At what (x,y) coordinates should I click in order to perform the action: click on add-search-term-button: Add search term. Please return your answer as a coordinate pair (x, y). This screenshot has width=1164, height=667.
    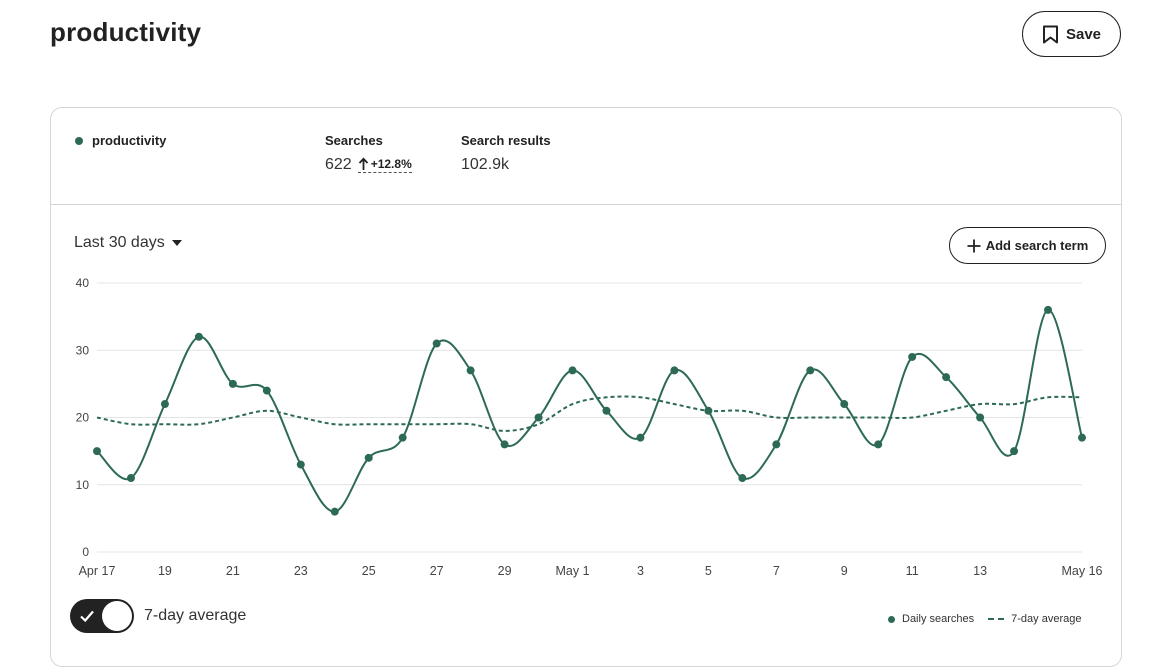
    Looking at the image, I should click on (1027, 245).